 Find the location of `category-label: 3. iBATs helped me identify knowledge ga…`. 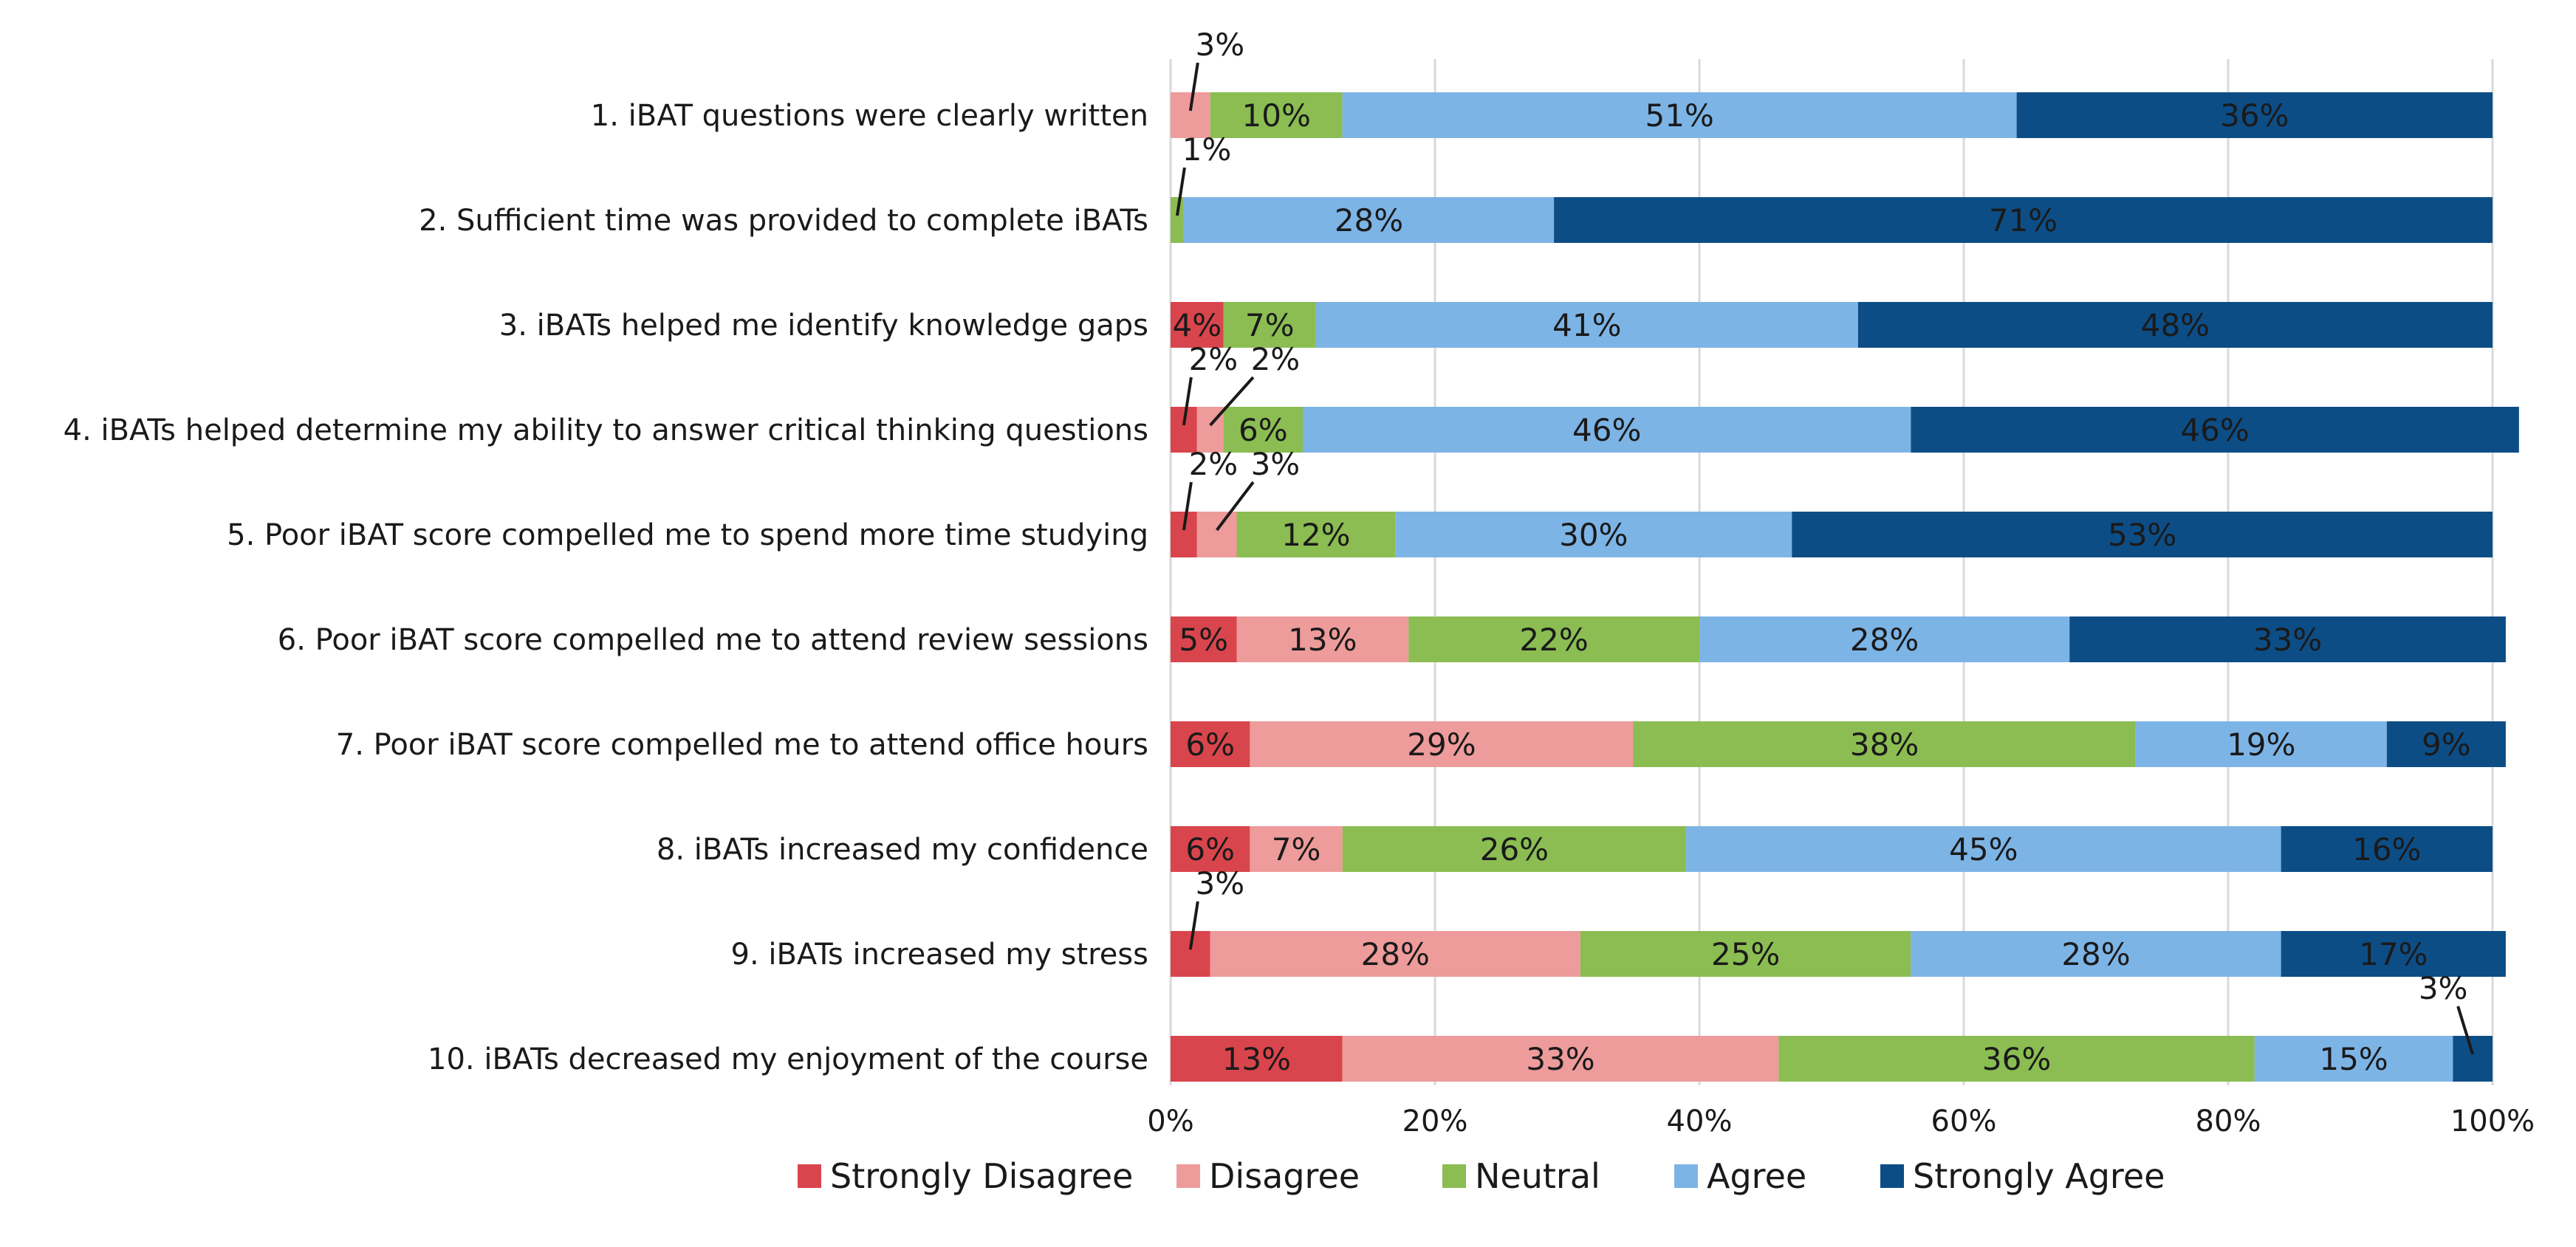

category-label: 3. iBATs helped me identify knowledge ga… is located at coordinates (823, 326).